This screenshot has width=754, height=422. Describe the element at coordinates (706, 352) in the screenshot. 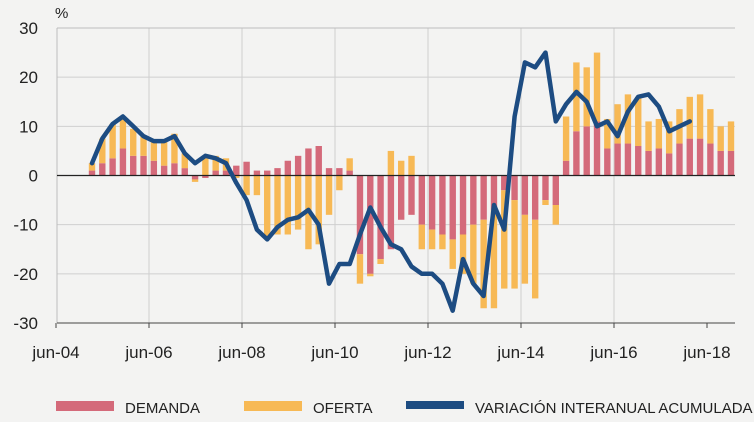

I see `x-tick-label: jun-18` at that location.